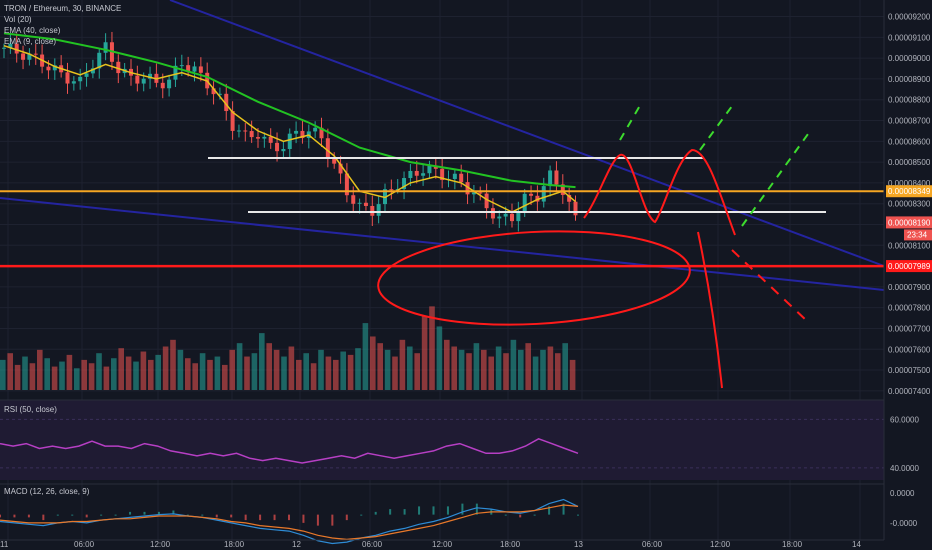 This screenshot has width=932, height=550. What do you see at coordinates (18, 19) in the screenshot?
I see `legend-volume: Vol (20)` at bounding box center [18, 19].